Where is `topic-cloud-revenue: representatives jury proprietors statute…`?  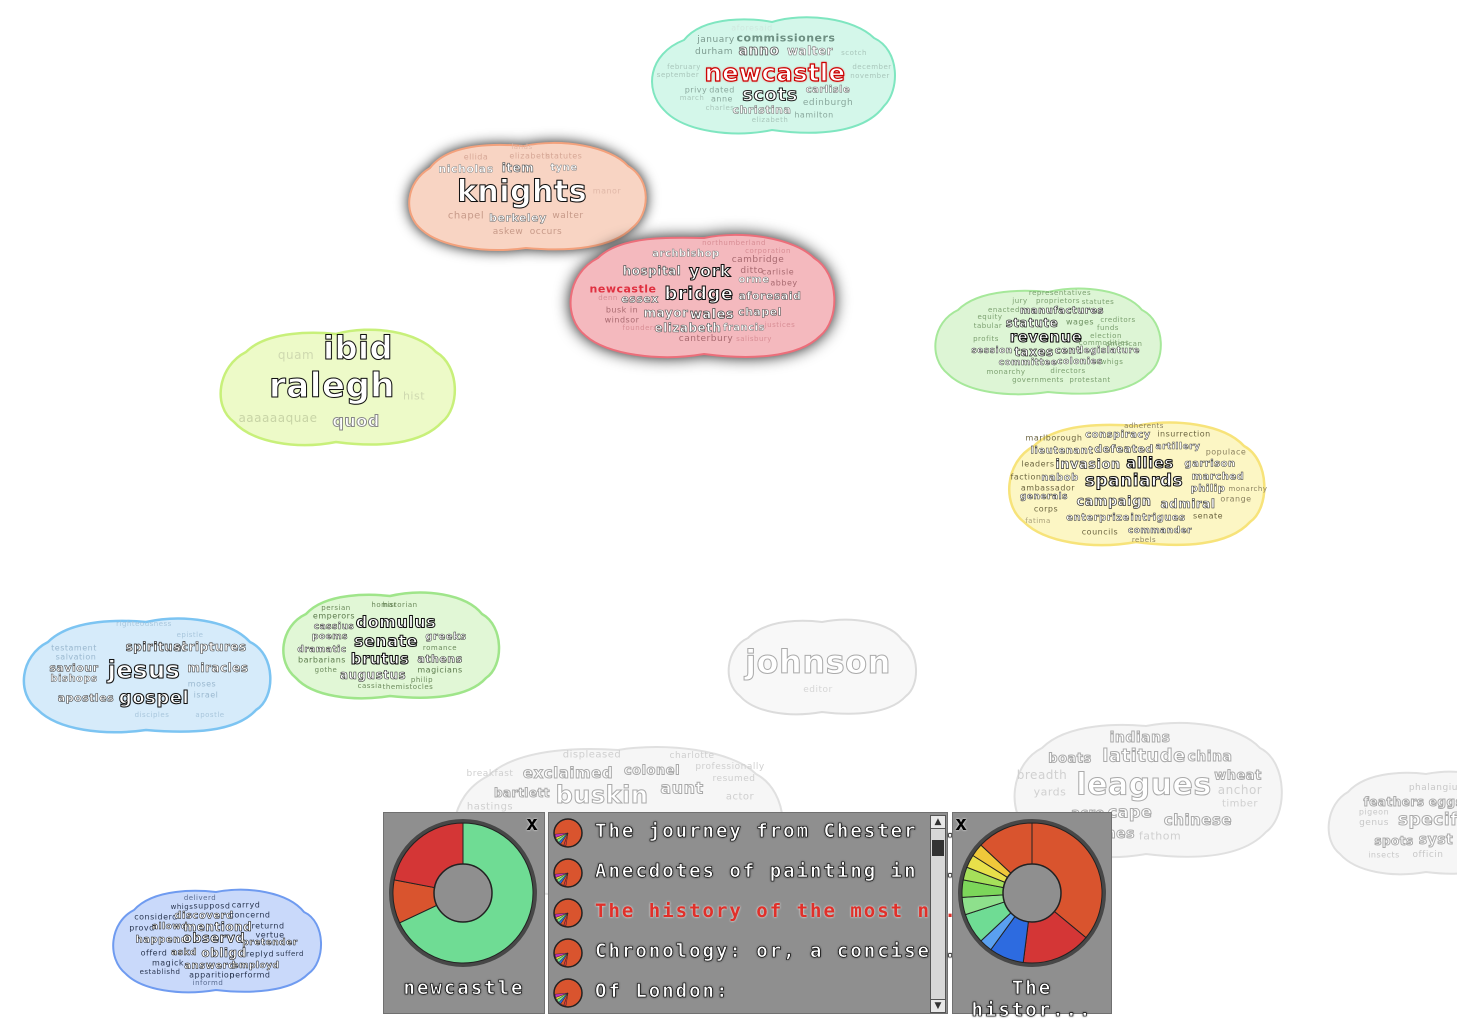
topic-cloud-revenue: representatives jury proprietors statute… is located at coordinates (1047, 340).